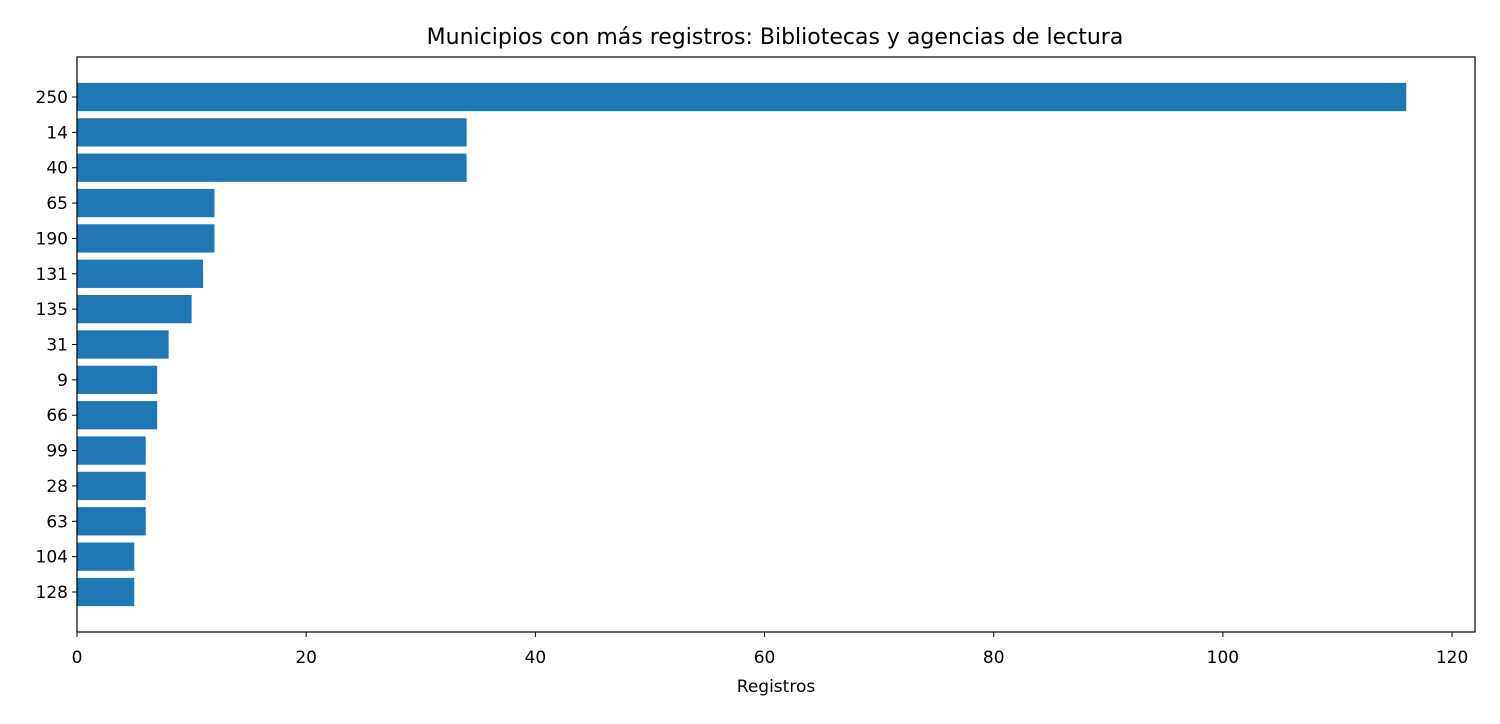 Image resolution: width=1500 pixels, height=724 pixels. I want to click on y-axis-ticks: 250 14 40 65 190 131 135 31 9 66 99 28 63 104 128, so click(56, 345).